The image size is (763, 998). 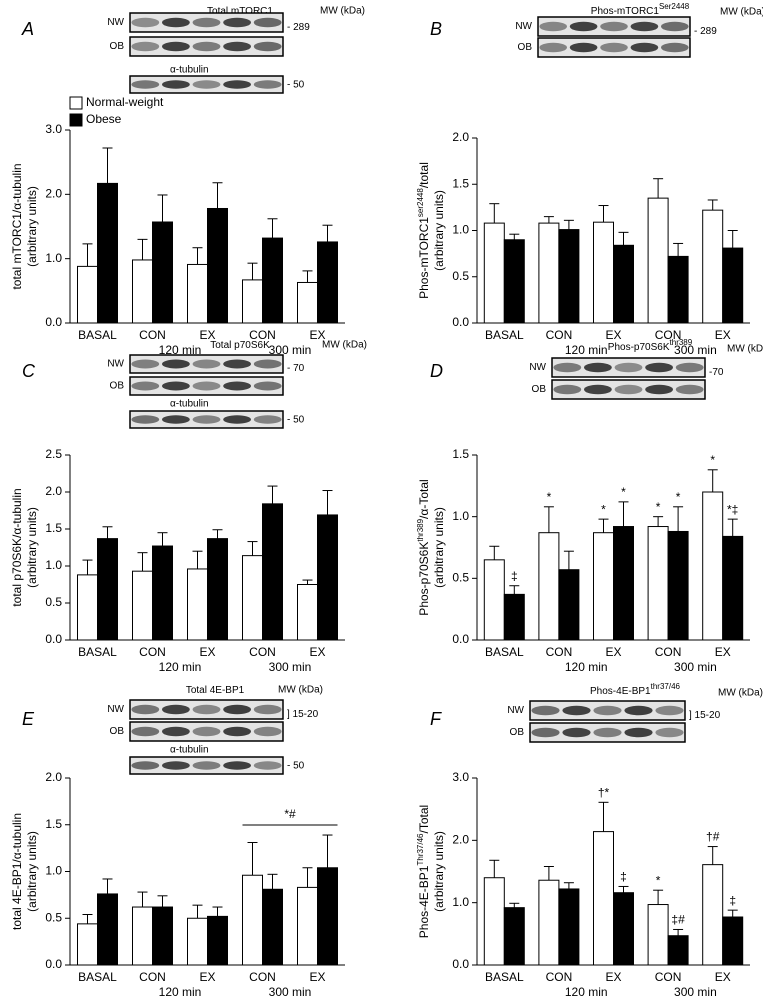 What do you see at coordinates (303, 714) in the screenshot?
I see `mw-marker: ] 15-20` at bounding box center [303, 714].